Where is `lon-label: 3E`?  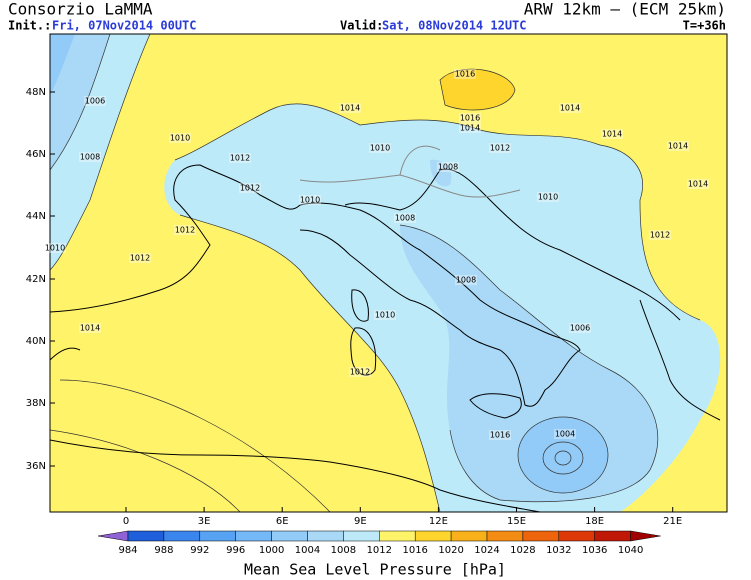 lon-label: 3E is located at coordinates (204, 521).